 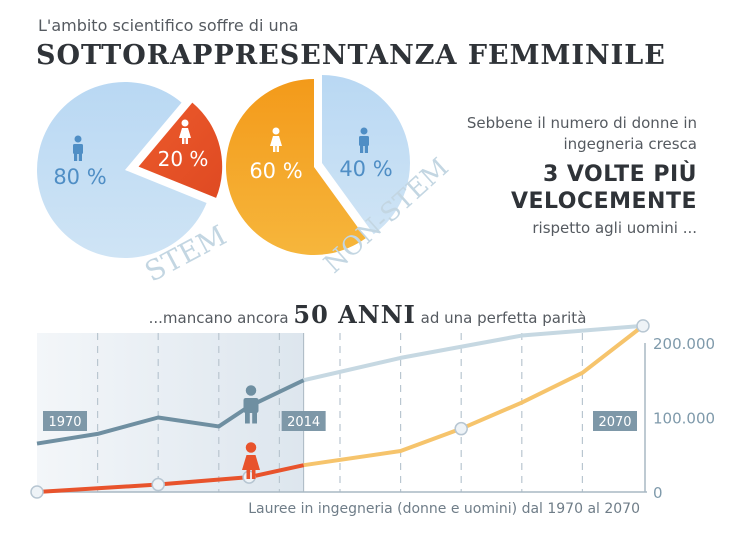 I want to click on nonstem-women-slice, so click(x=296, y=167).